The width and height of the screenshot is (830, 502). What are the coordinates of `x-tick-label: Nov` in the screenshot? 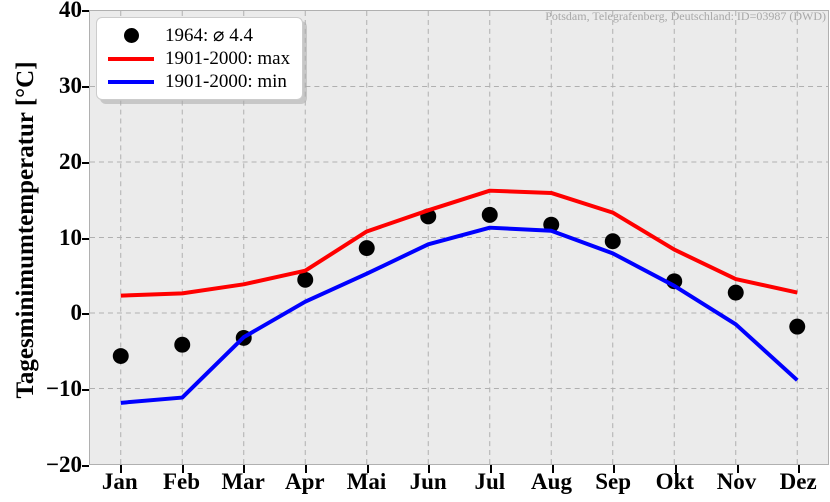 It's located at (736, 481).